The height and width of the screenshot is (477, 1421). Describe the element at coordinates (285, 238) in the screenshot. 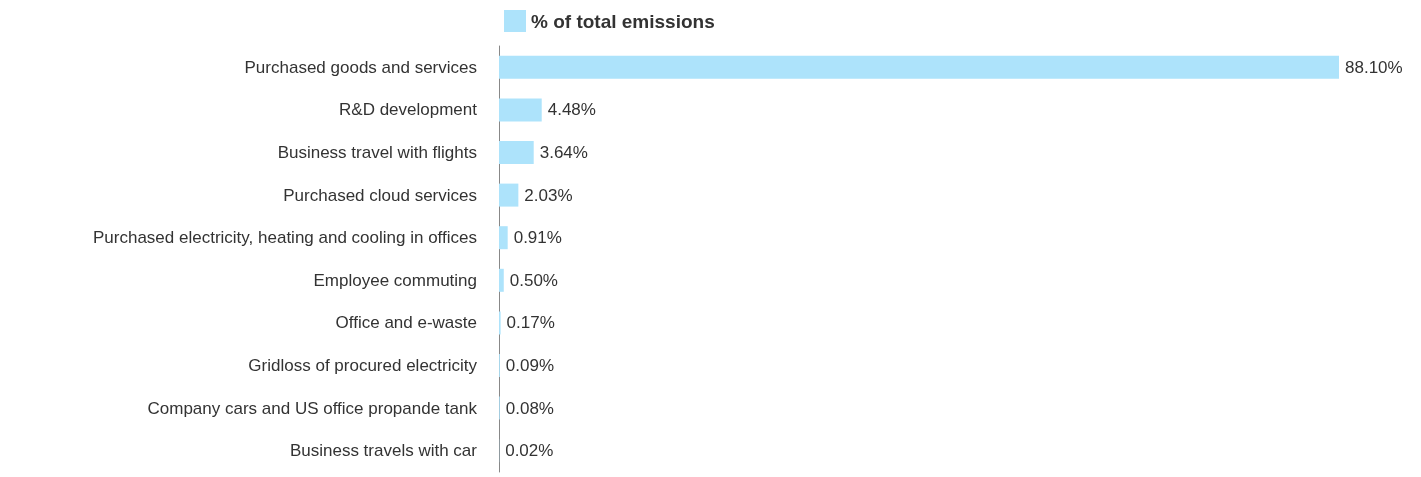

I see `y-tick-label: Purchased electricity, heating and cooling in offices` at that location.